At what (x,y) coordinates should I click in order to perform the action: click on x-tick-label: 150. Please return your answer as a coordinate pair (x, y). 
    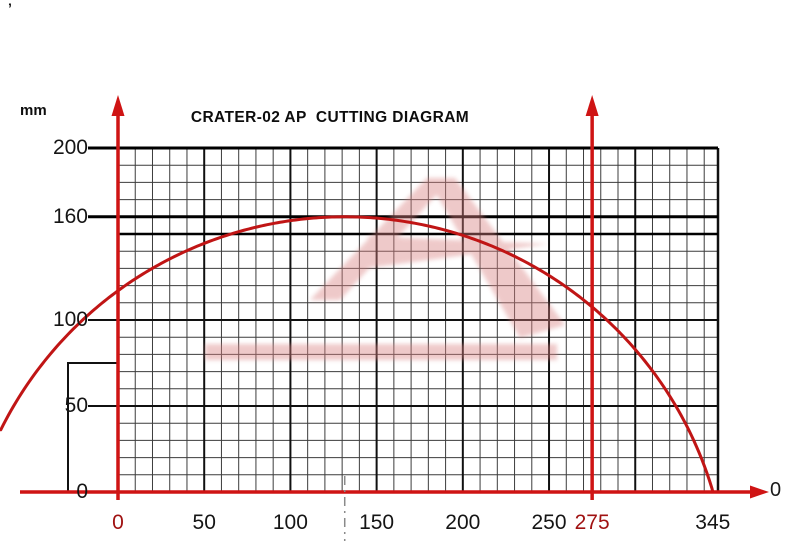
    Looking at the image, I should click on (377, 522).